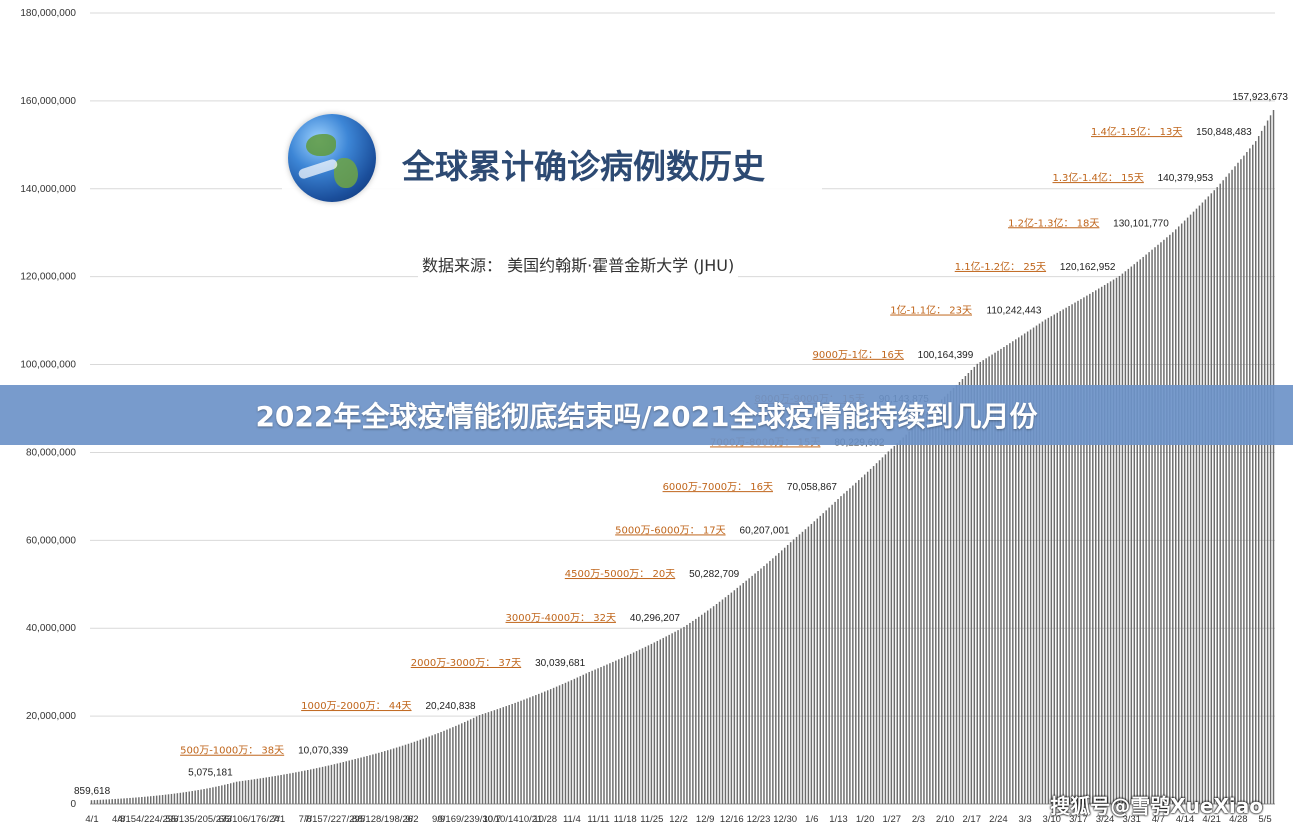  Describe the element at coordinates (1136, 131) in the screenshot. I see `milestone-annotation: 1.4亿-1.5亿： 13天` at that location.